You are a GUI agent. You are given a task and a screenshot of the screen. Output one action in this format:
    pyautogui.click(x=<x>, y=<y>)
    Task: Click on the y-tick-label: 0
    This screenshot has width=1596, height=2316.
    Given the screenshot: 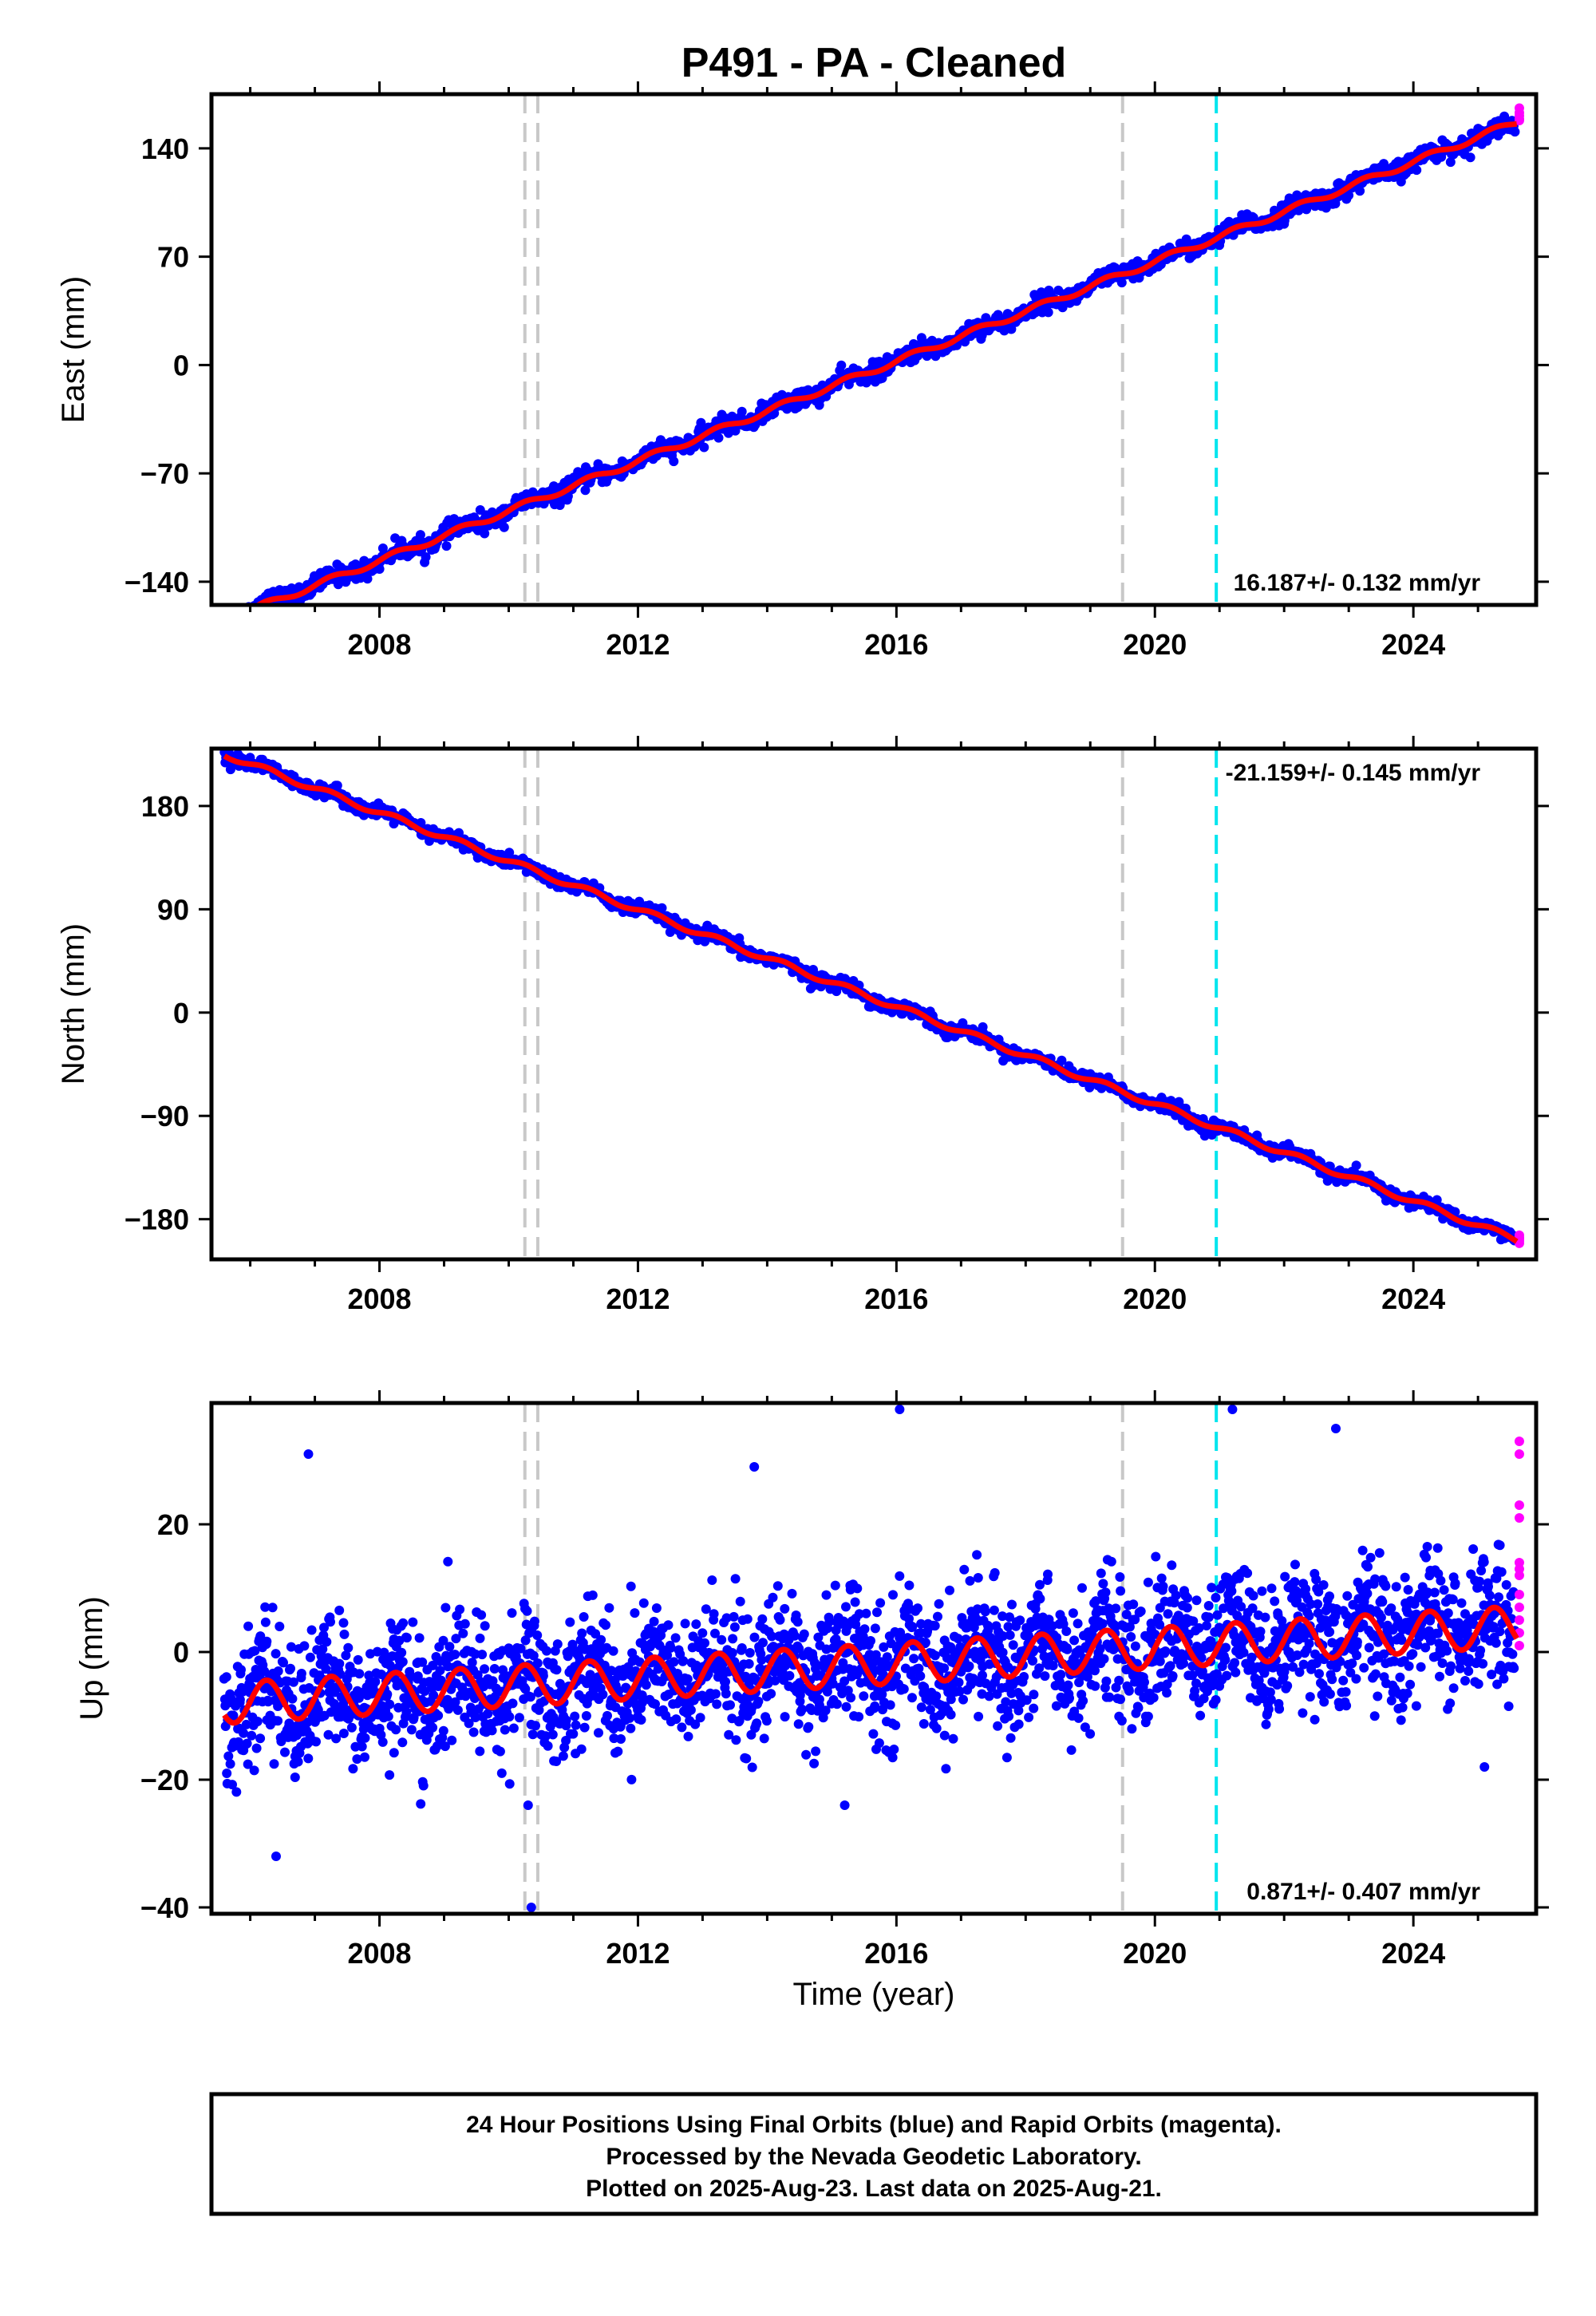 What is the action you would take?
    pyautogui.click(x=181, y=365)
    